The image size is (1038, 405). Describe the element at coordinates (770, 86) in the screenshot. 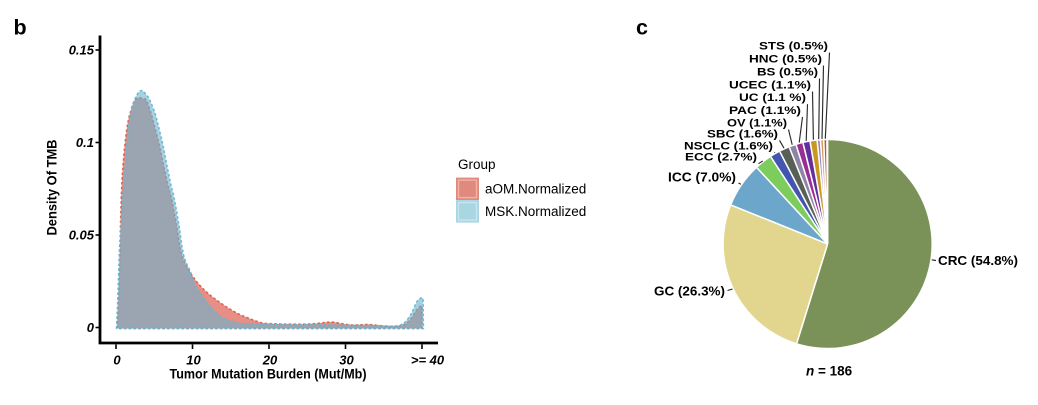

I see `svg-text: UCEC (1.1%)` at that location.